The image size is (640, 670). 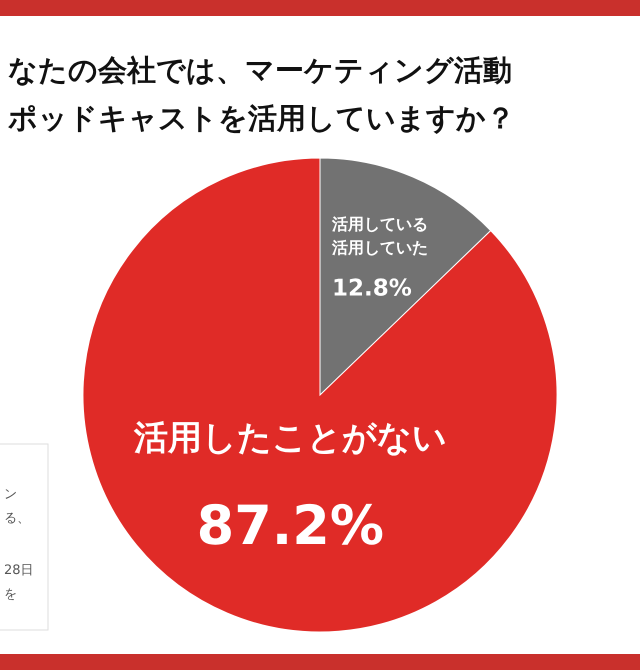 I want to click on data-label: 87.2%, so click(x=290, y=526).